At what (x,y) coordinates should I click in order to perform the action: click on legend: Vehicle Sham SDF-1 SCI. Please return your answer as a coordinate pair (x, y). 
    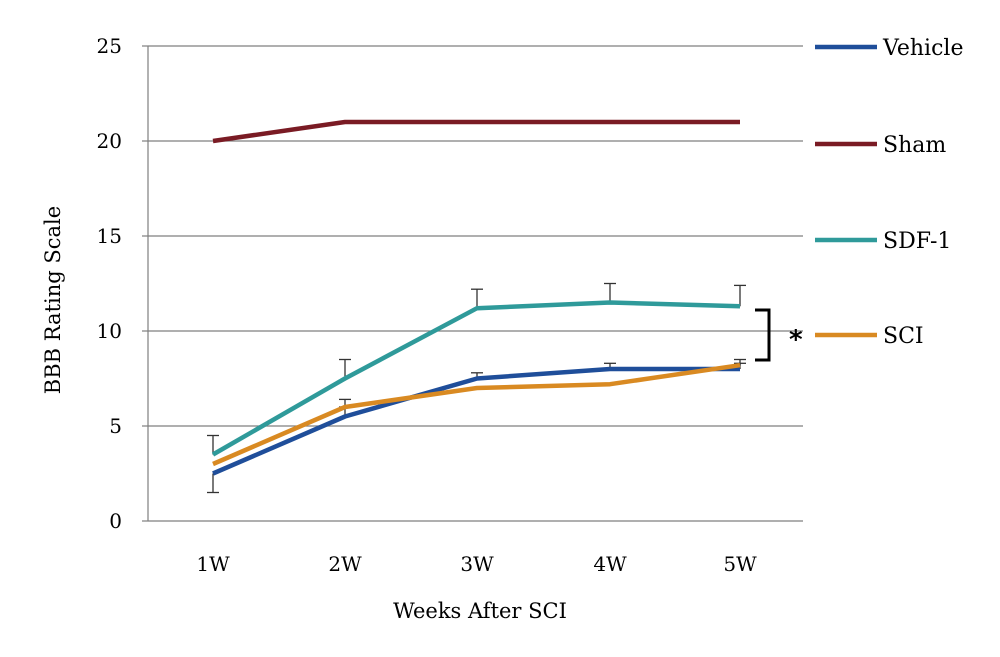
    Looking at the image, I should click on (889, 192).